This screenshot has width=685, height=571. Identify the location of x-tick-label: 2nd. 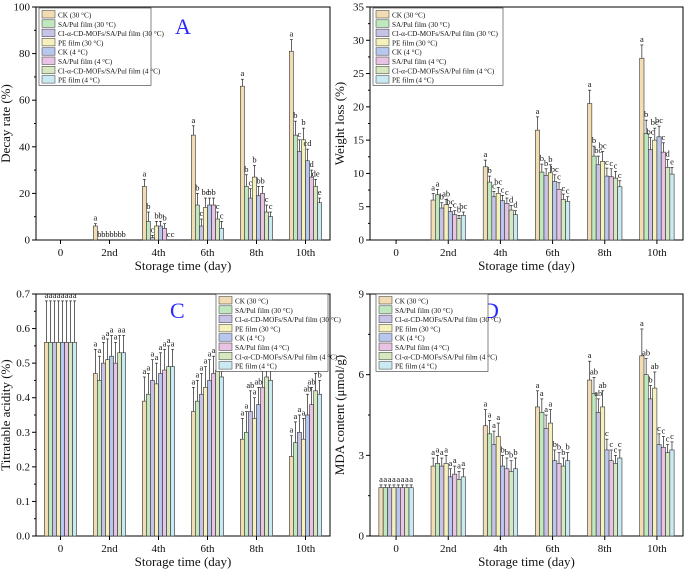
(448, 253).